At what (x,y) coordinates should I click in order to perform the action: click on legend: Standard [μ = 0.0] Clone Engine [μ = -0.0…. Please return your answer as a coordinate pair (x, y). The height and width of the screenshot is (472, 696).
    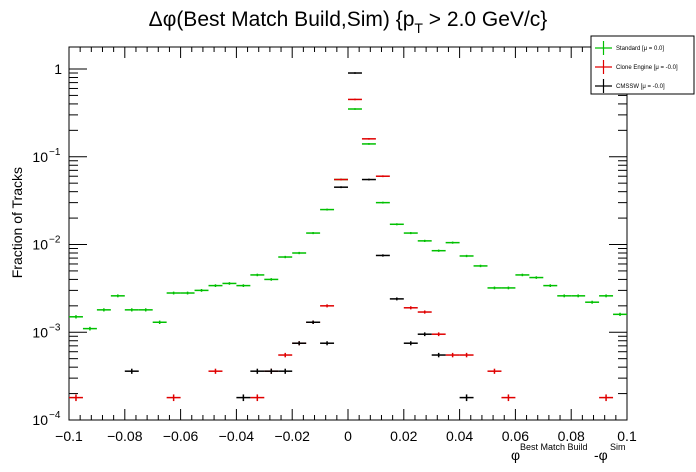
    Looking at the image, I should click on (642, 65).